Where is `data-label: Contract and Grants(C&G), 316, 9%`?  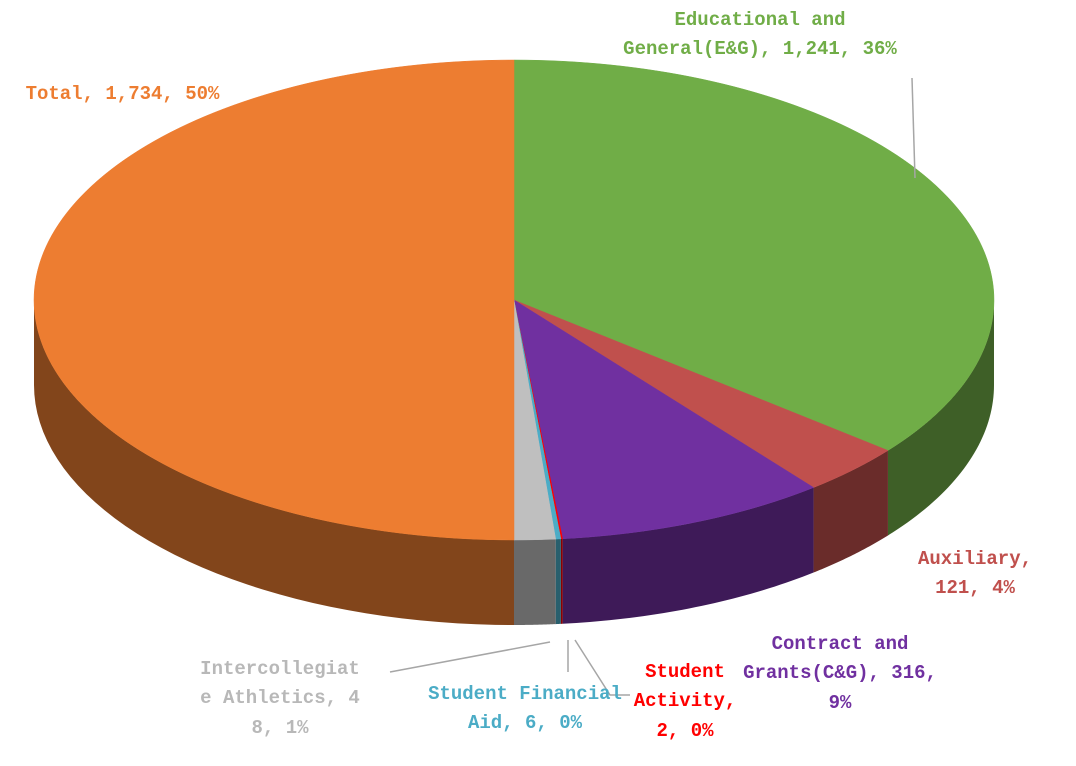 data-label: Contract and Grants(C&G), 316, 9% is located at coordinates (840, 673).